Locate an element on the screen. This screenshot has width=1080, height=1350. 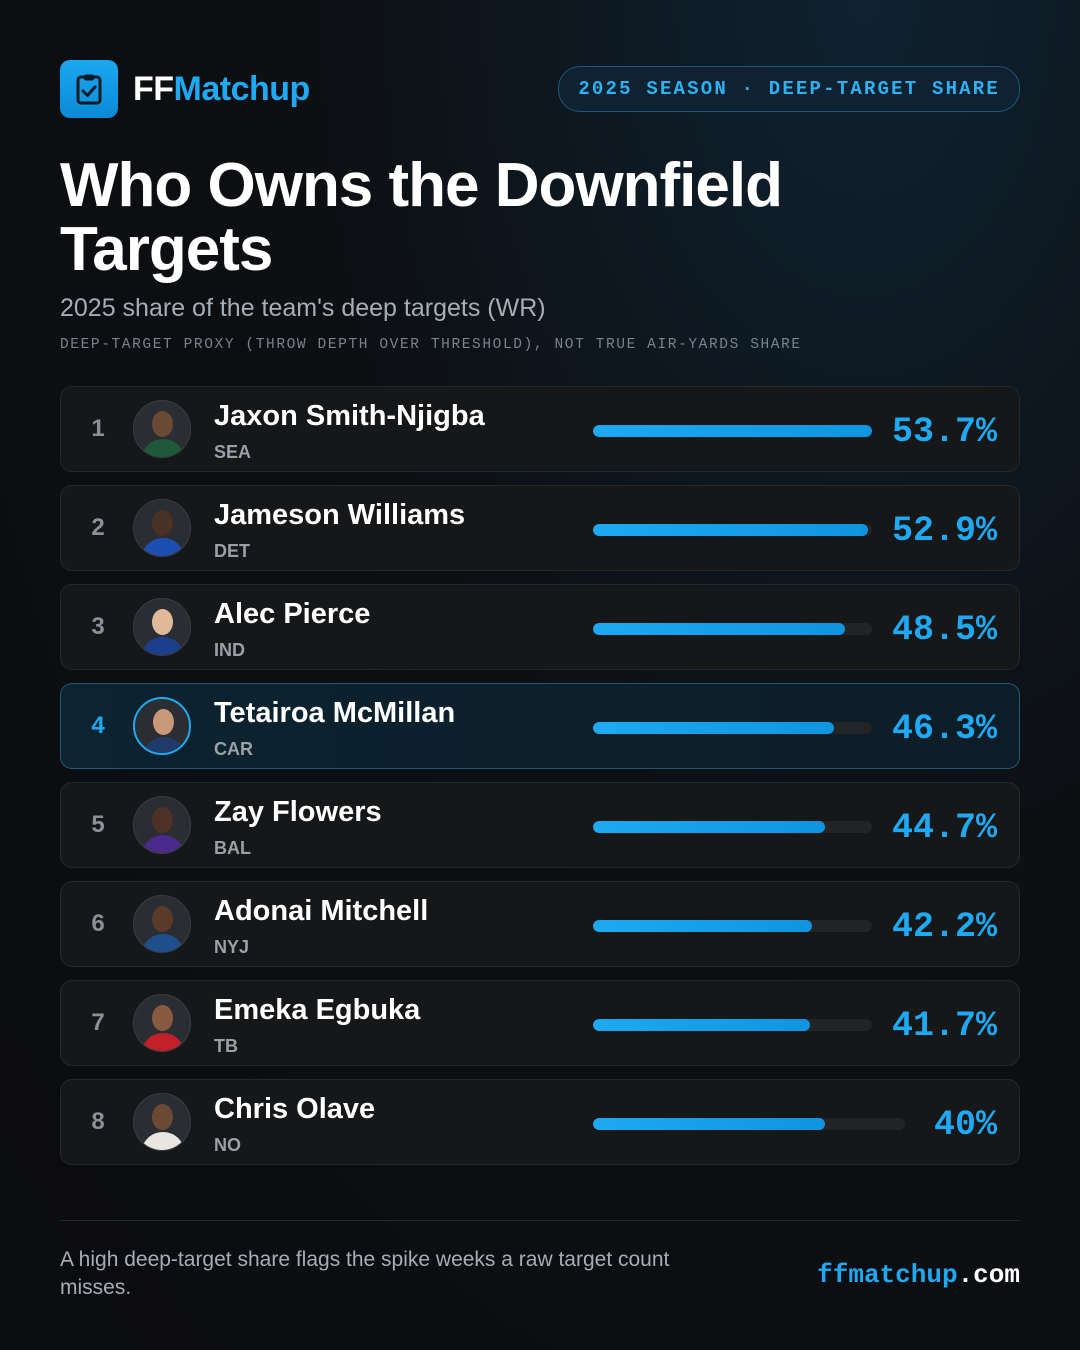
player-name: Tetairoa McMillan is located at coordinates (335, 713).